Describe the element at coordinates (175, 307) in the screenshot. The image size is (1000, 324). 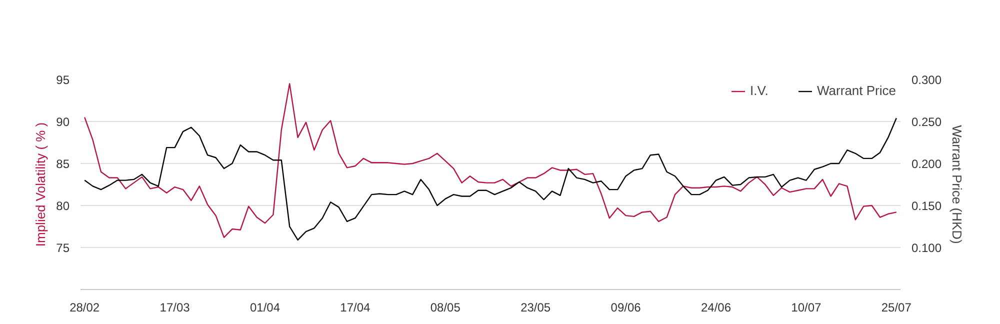
I see `x-tick-label: 17/03` at that location.